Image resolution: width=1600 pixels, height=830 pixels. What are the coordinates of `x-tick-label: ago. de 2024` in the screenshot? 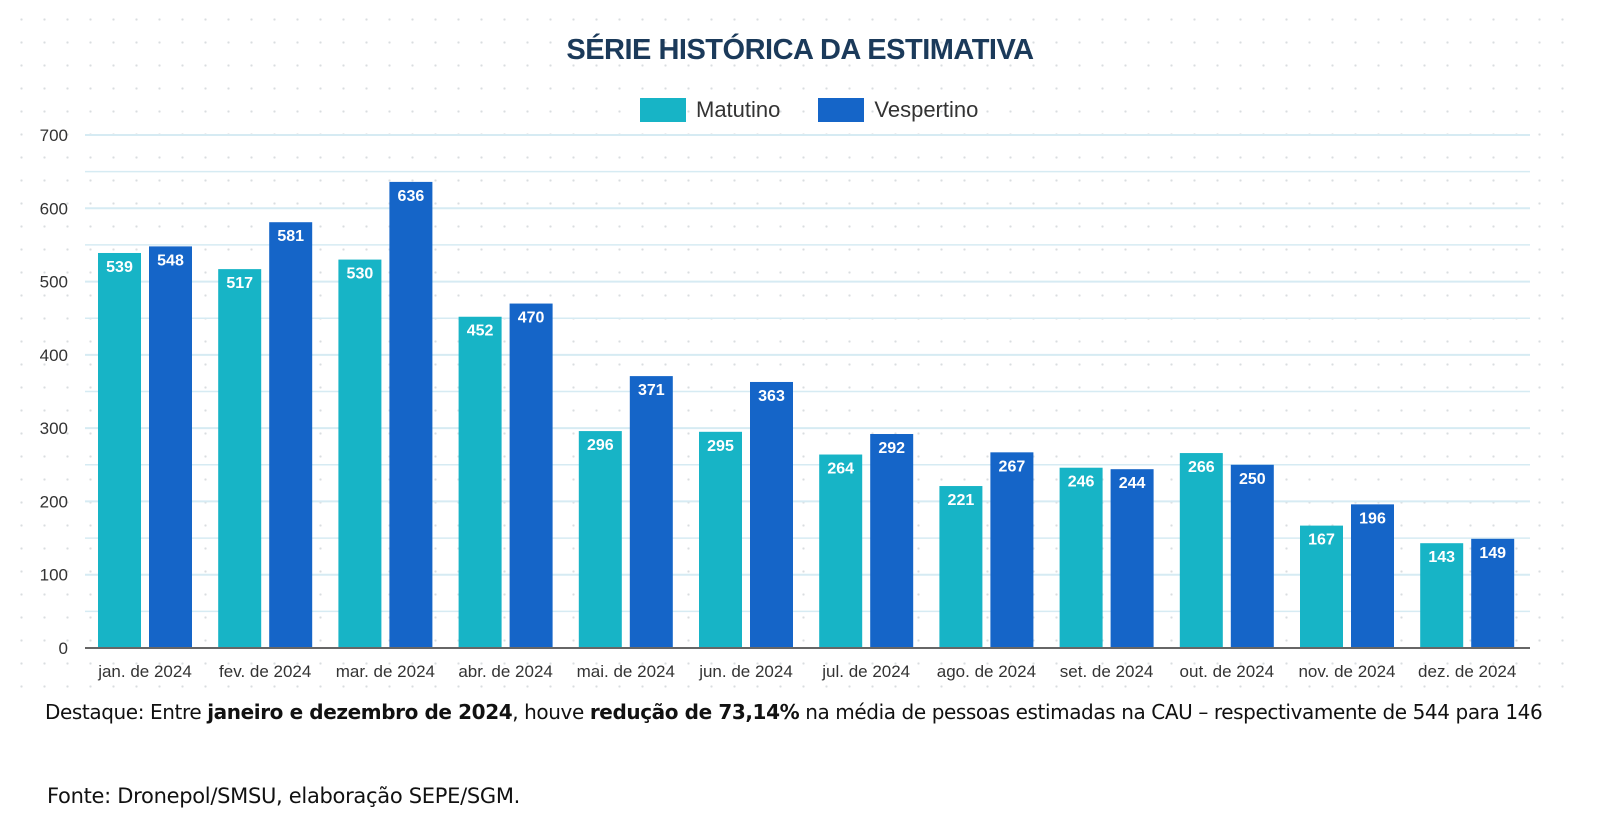 It's located at (986, 671).